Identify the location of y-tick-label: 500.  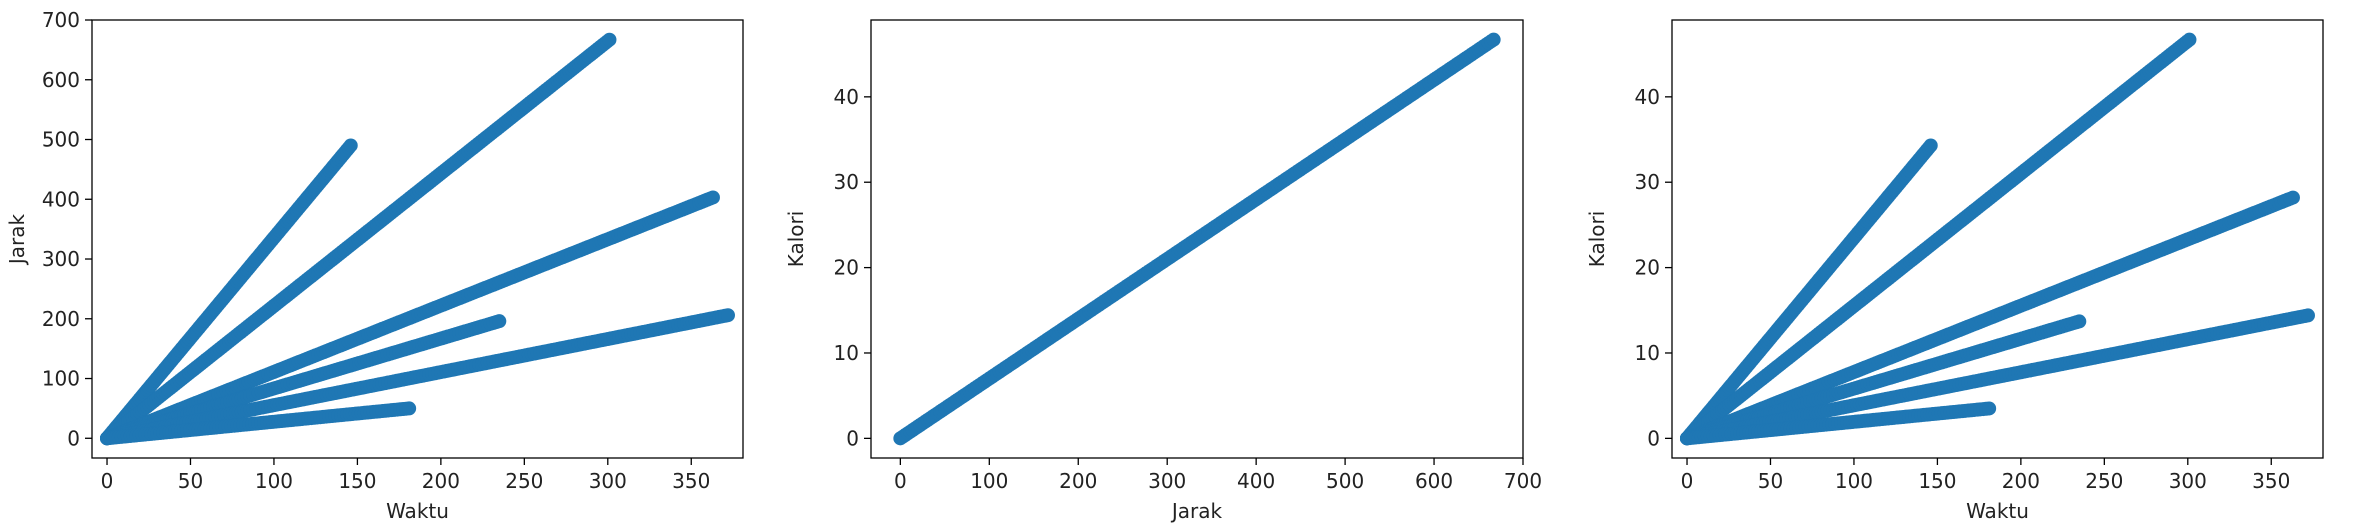
(61, 140).